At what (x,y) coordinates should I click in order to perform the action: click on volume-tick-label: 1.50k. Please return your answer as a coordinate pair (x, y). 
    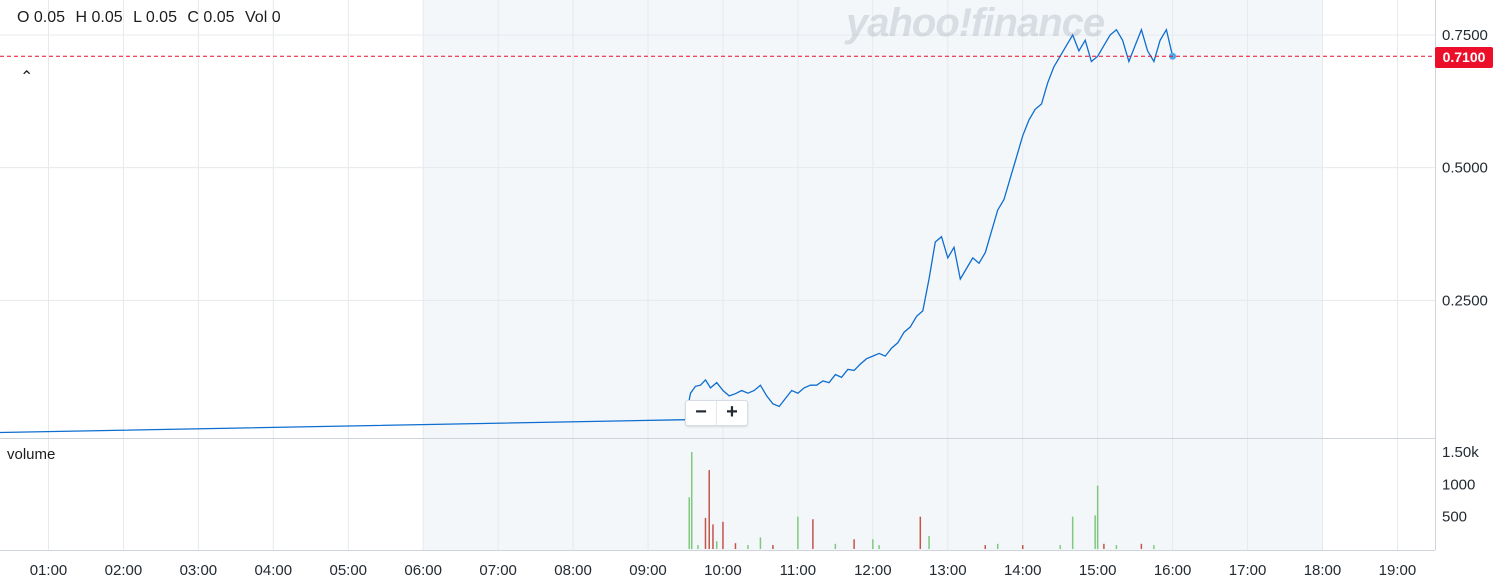
    Looking at the image, I should click on (1460, 452).